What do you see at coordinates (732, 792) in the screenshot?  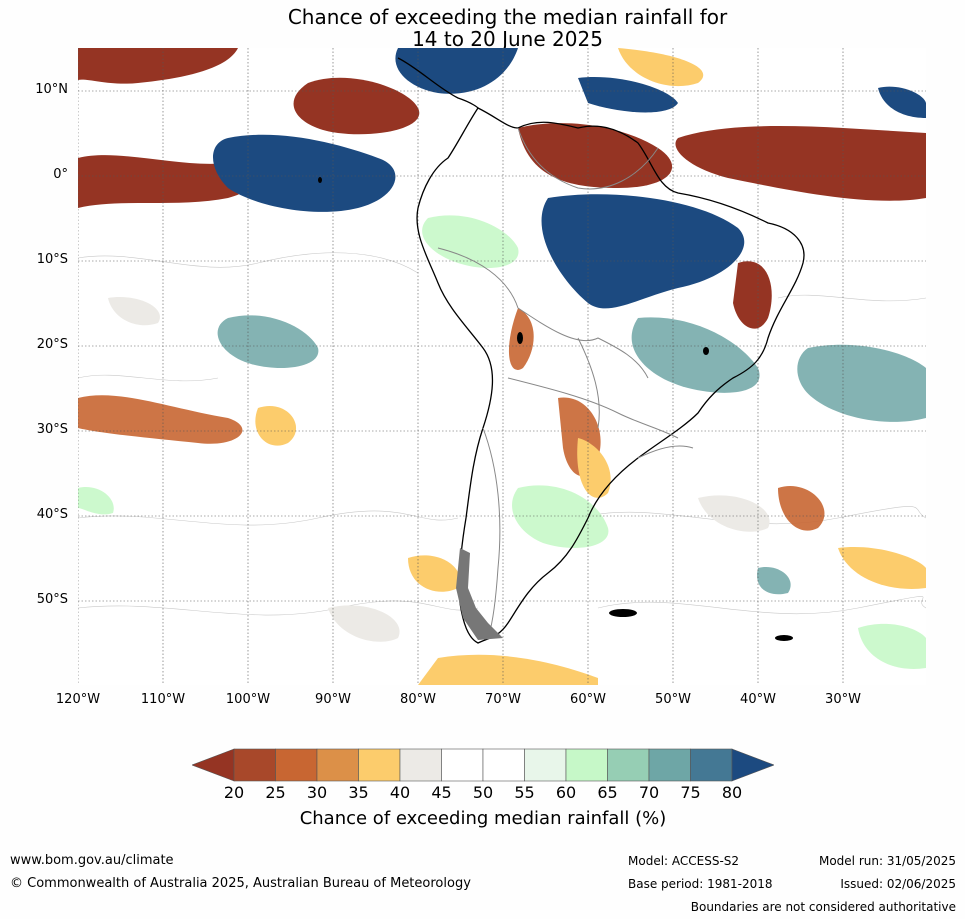 I see `colorbar-tick: 80` at bounding box center [732, 792].